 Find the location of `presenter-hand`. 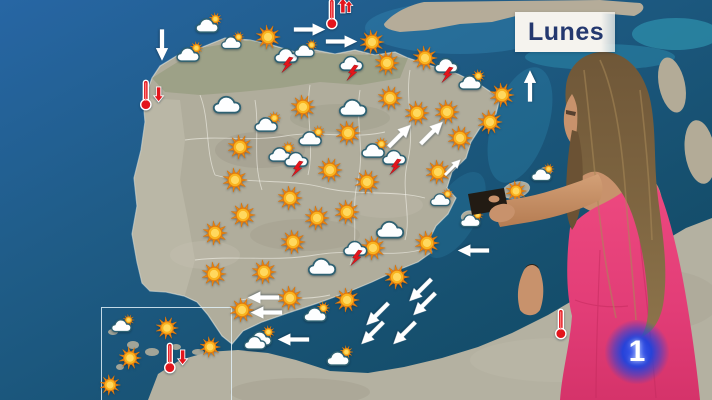

presenter-hand is located at coordinates (502, 213).